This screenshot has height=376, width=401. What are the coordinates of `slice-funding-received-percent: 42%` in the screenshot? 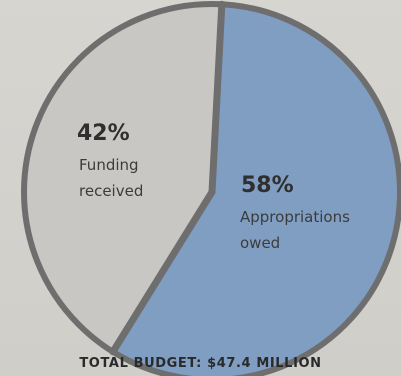 It's located at (103, 133).